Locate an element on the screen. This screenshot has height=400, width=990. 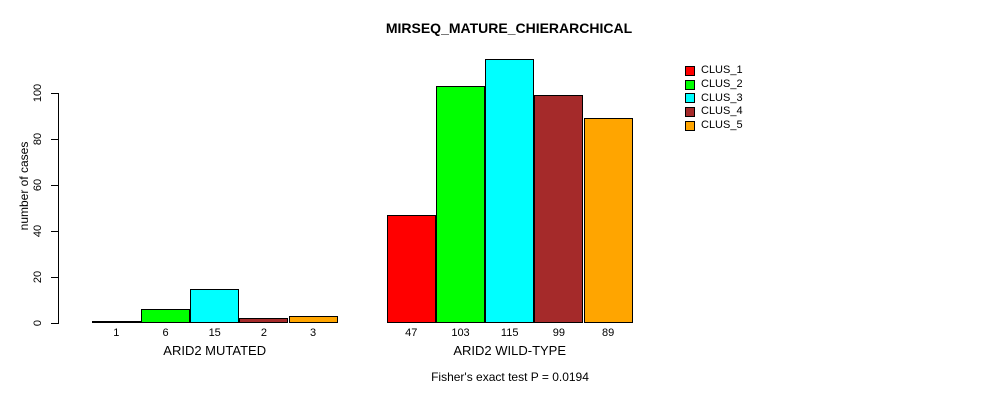
legend-item: CLUS_4 is located at coordinates (714, 112).